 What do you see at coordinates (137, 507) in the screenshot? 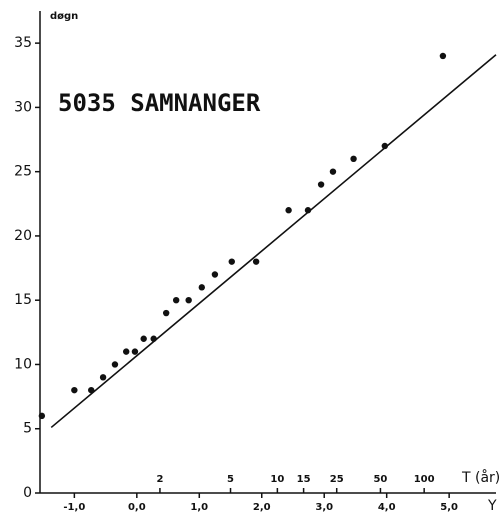
I see `x-tick-label: 0,0` at bounding box center [137, 507].